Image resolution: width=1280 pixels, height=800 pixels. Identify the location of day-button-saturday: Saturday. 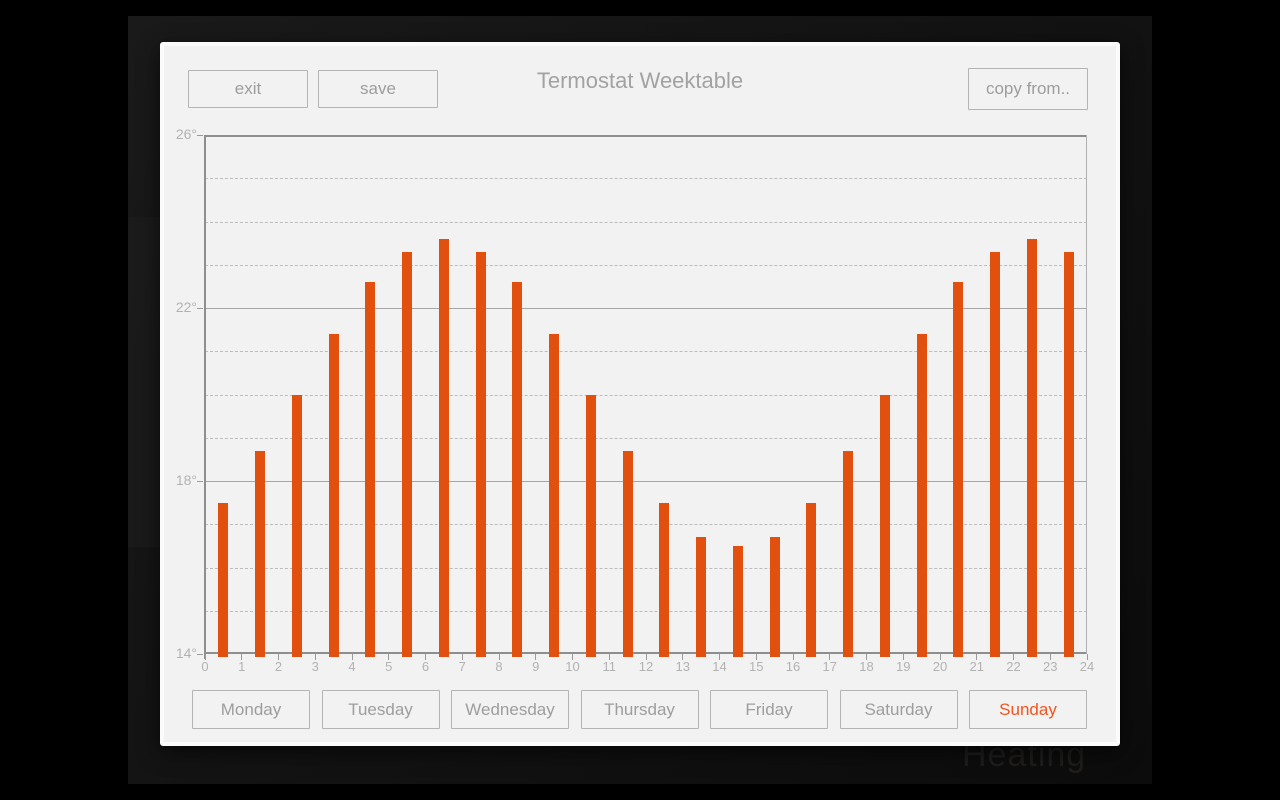
(898, 709).